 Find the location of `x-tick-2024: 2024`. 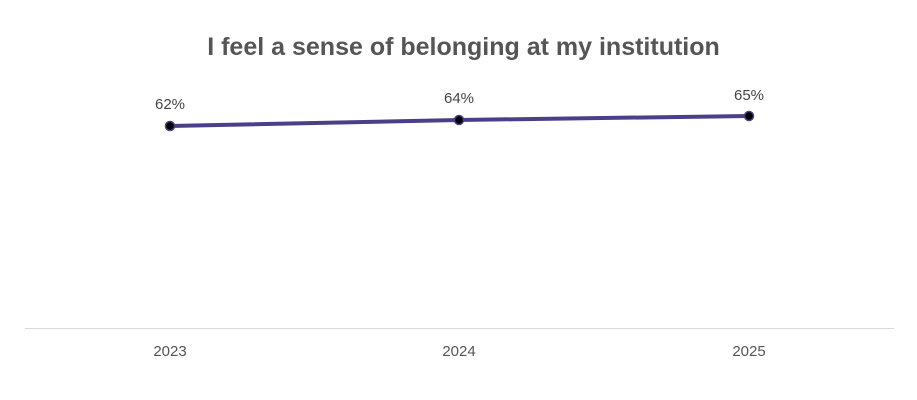

x-tick-2024: 2024 is located at coordinates (458, 351).